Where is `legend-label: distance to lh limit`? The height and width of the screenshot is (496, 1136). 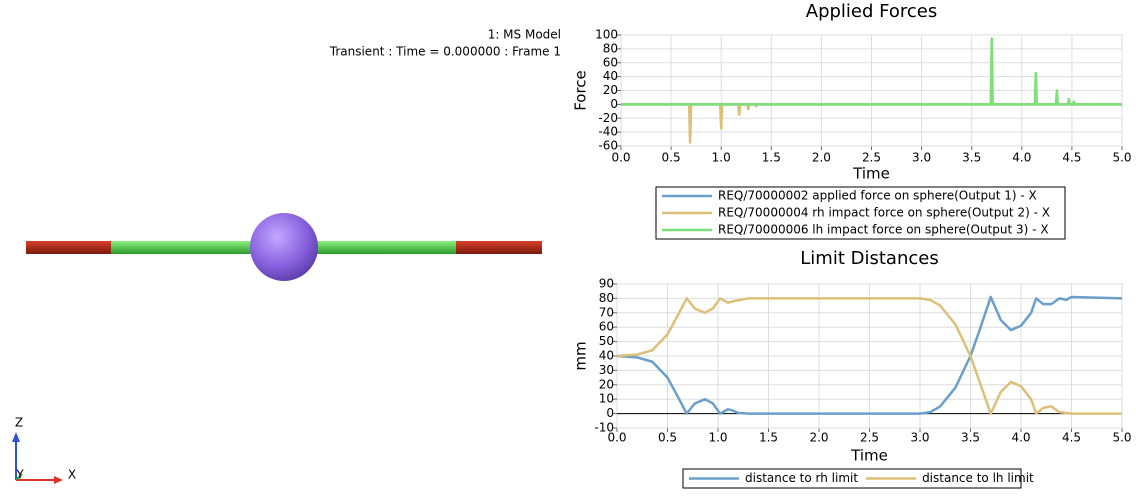
legend-label: distance to lh limit is located at coordinates (978, 478).